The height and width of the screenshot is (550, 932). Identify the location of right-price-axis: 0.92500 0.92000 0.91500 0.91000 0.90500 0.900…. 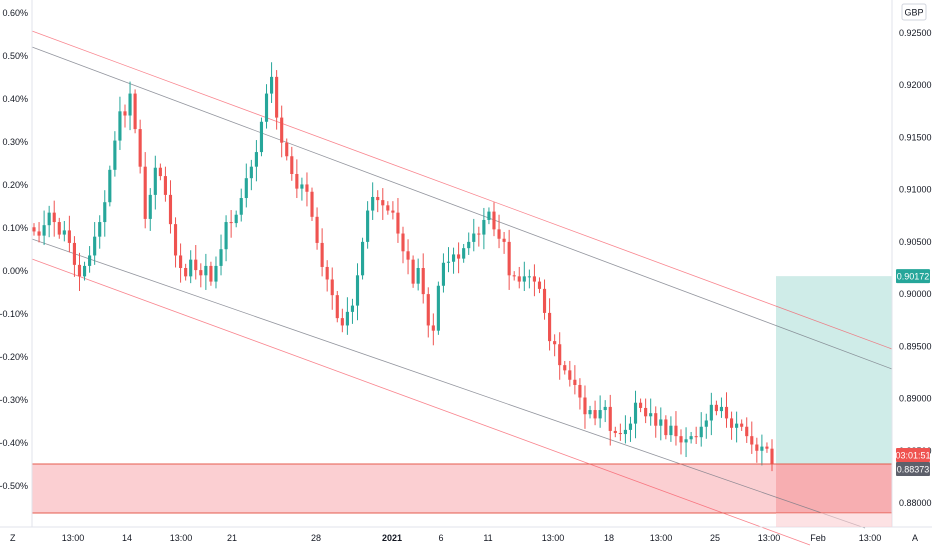
(911, 263).